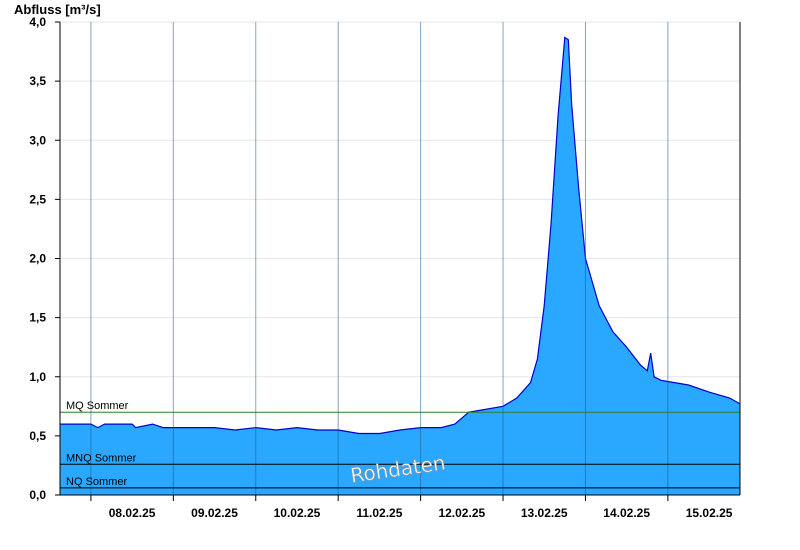  What do you see at coordinates (37, 81) in the screenshot?
I see `y-tick-label: 3,5` at bounding box center [37, 81].